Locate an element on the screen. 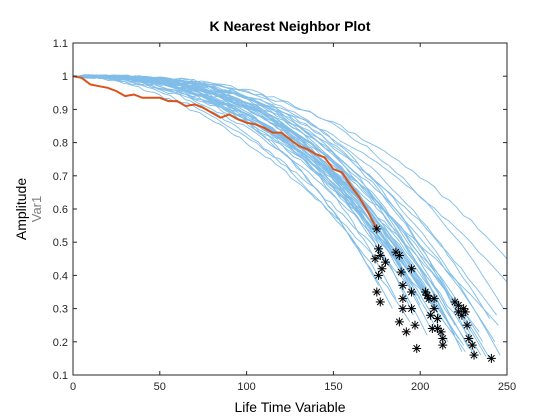 Image resolution: width=560 pixels, height=420 pixels. y-axis-label: Amplitude is located at coordinates (21, 209).